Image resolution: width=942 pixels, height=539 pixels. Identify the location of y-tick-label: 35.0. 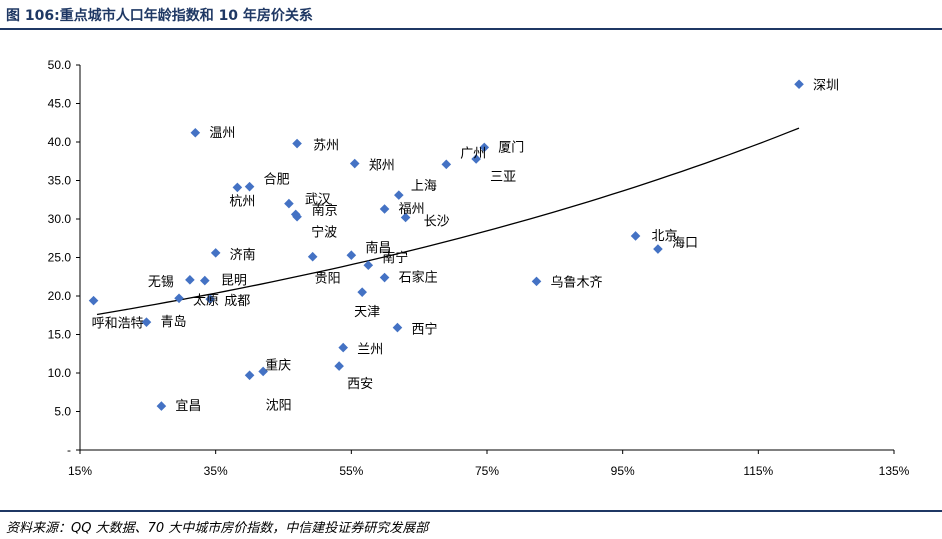
(60, 181).